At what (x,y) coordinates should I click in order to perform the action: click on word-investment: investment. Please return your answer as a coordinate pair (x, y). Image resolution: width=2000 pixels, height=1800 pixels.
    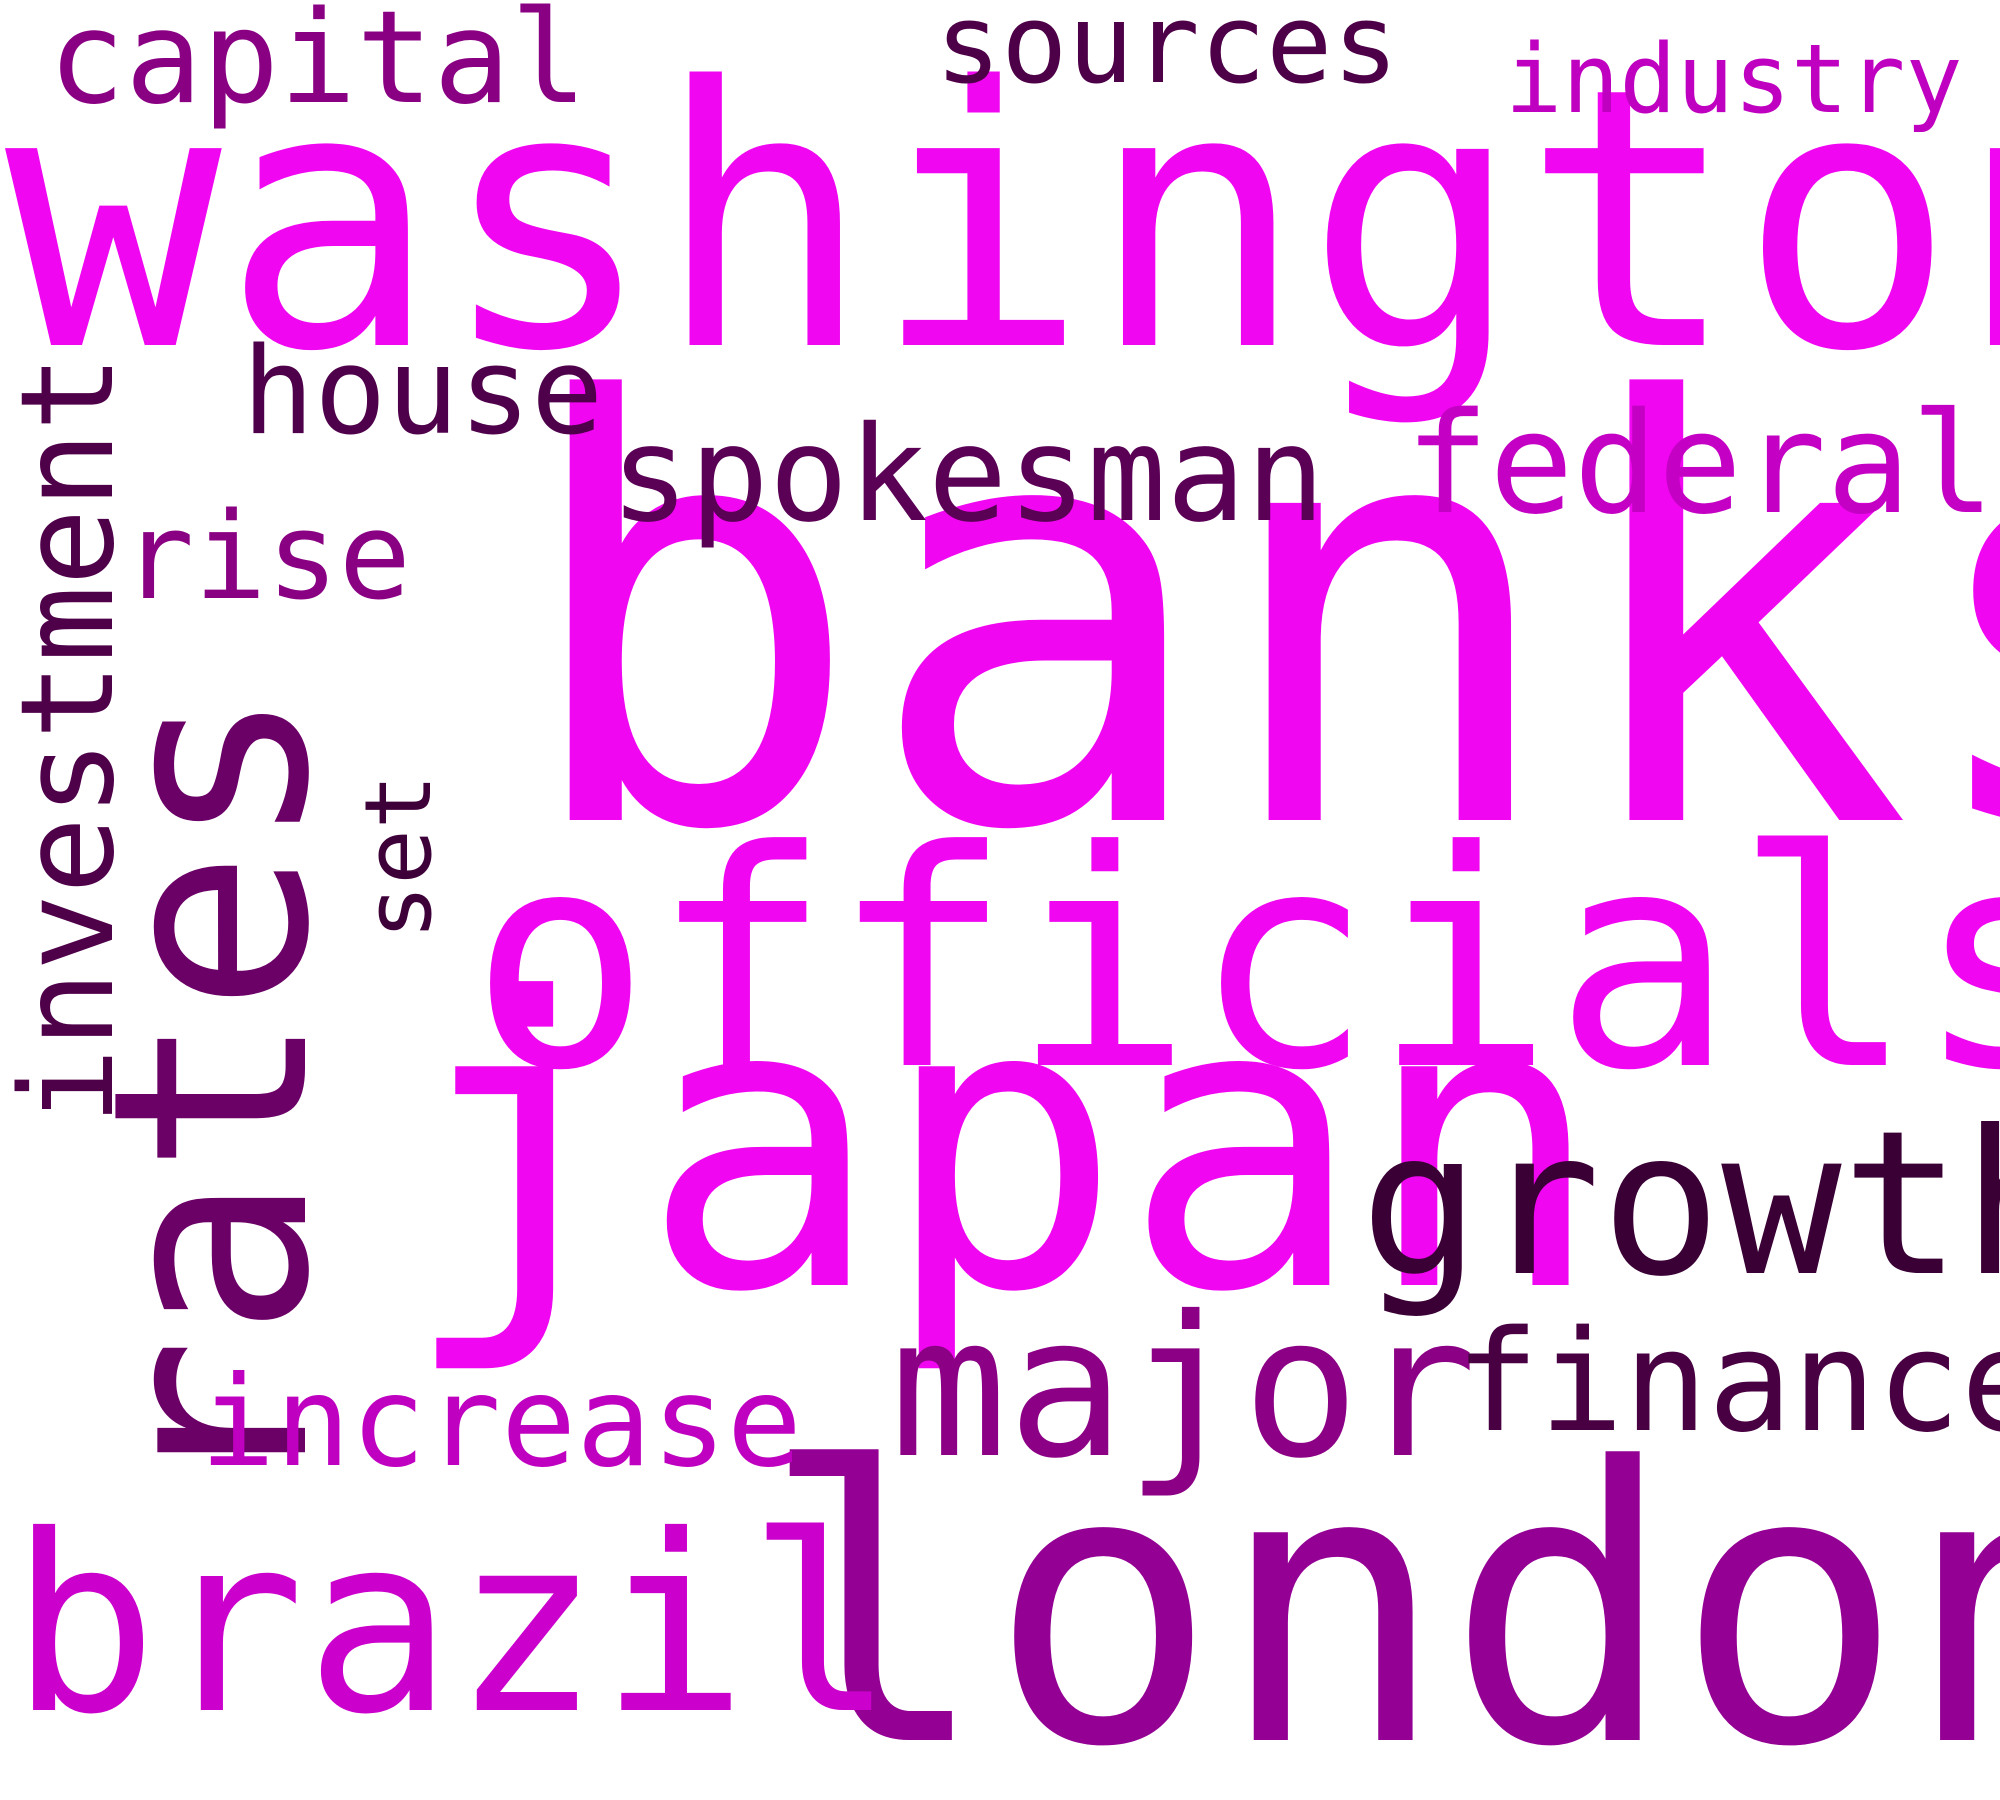
    Looking at the image, I should click on (71, 739).